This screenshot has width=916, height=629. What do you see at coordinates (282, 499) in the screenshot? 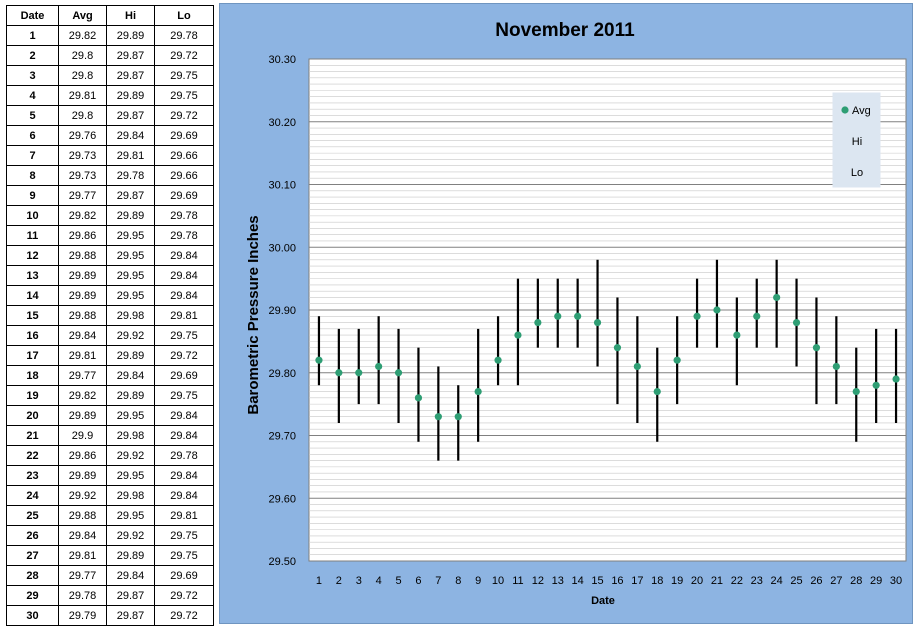
I see `y-tick-label: 29.60` at bounding box center [282, 499].